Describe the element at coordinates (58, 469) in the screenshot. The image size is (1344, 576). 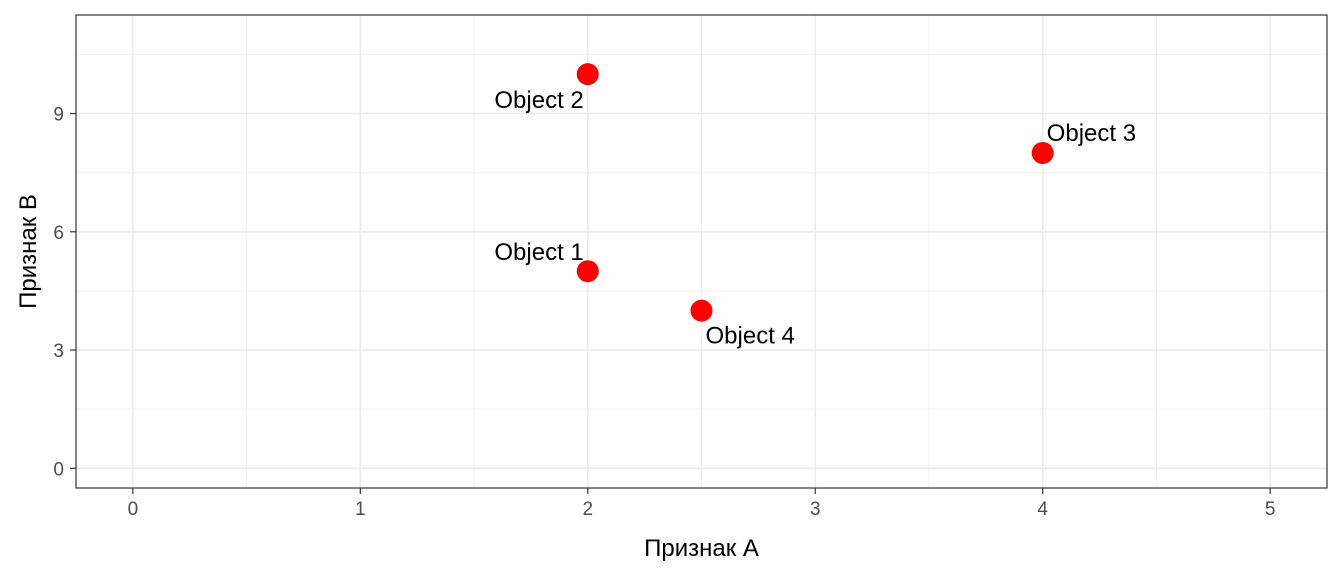
I see `y-tick-label: 0` at that location.